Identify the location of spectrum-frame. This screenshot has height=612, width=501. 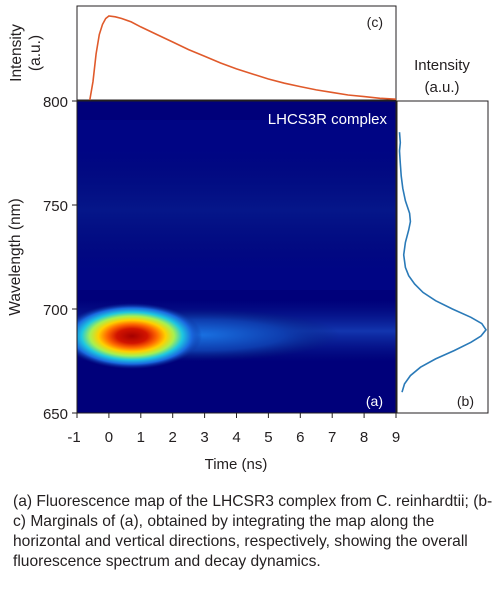
(442, 257).